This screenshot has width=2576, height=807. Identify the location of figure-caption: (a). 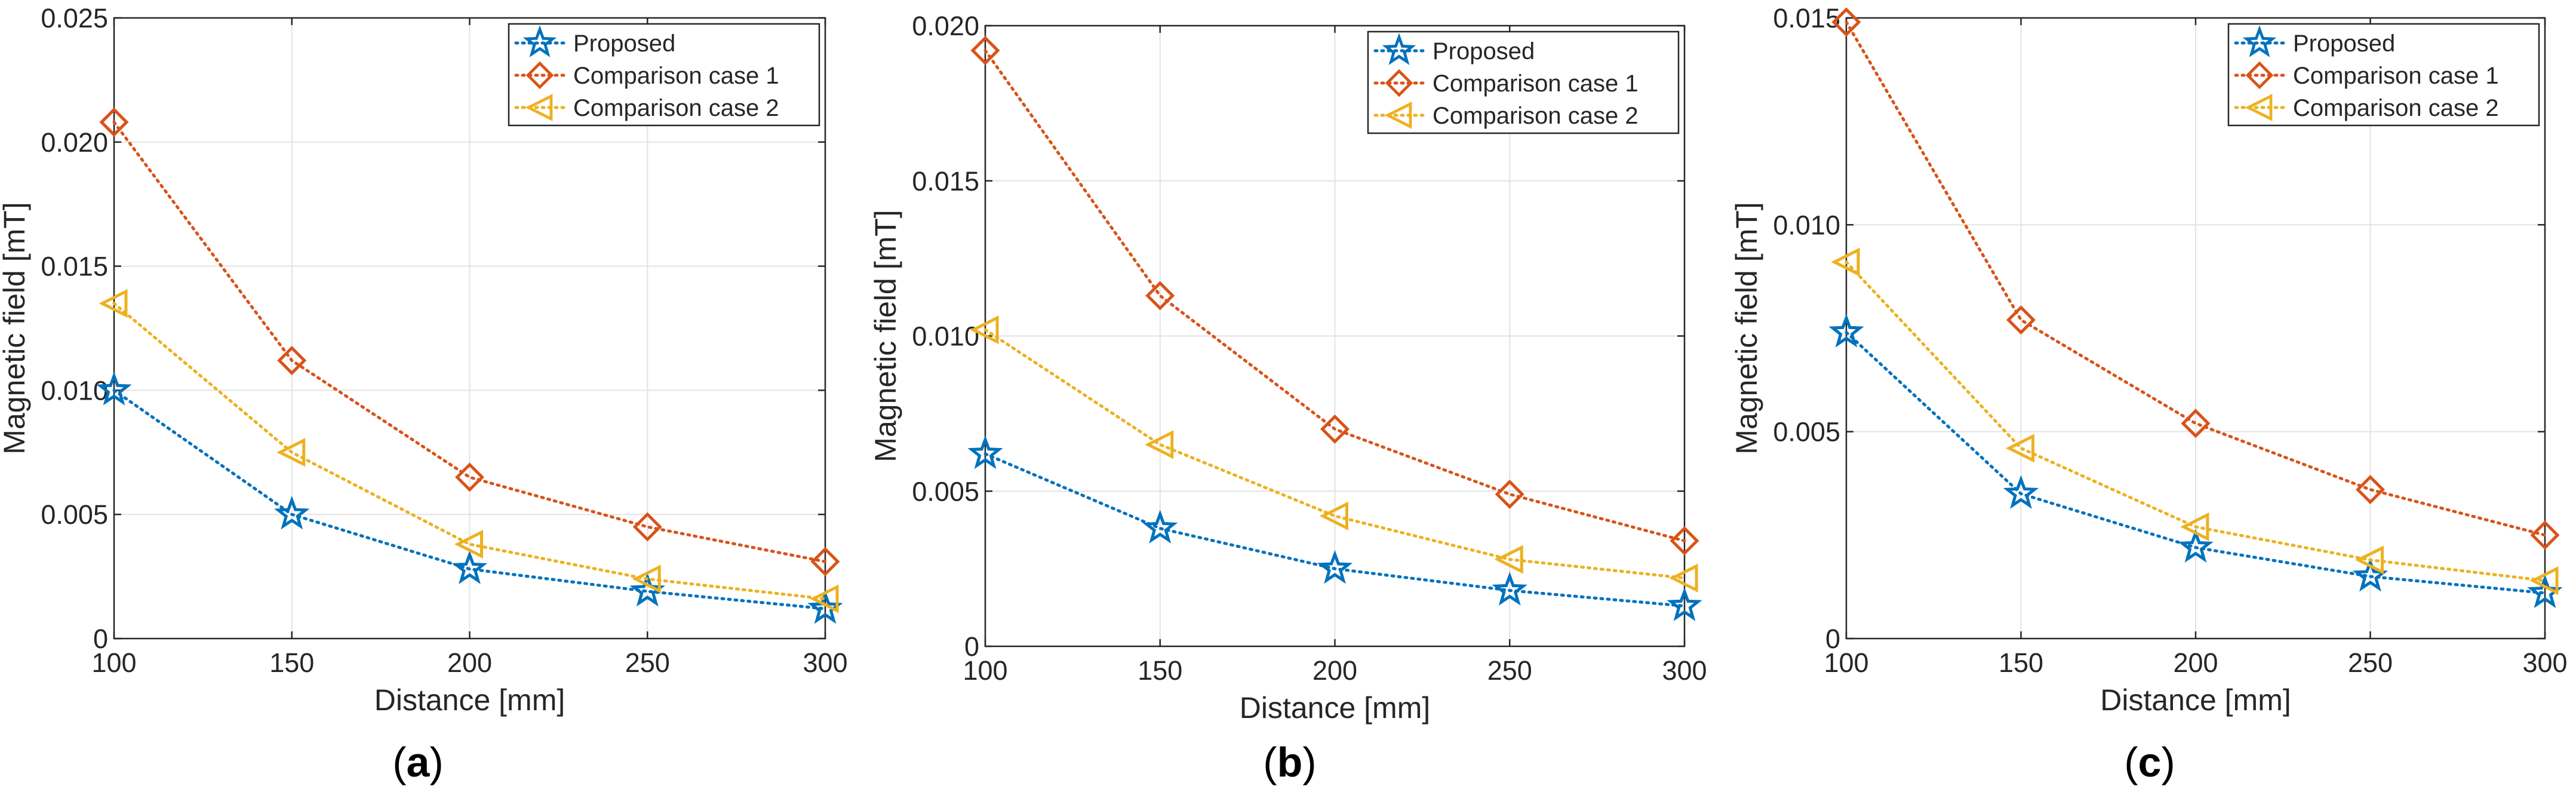
(418, 762).